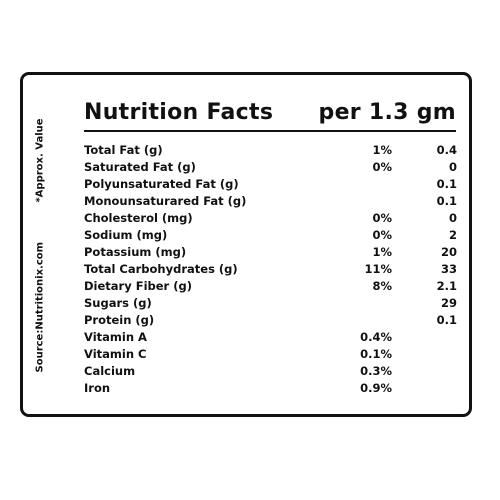  Describe the element at coordinates (274, 355) in the screenshot. I see `nutrient-row: Vitamin C 0.1%` at that location.